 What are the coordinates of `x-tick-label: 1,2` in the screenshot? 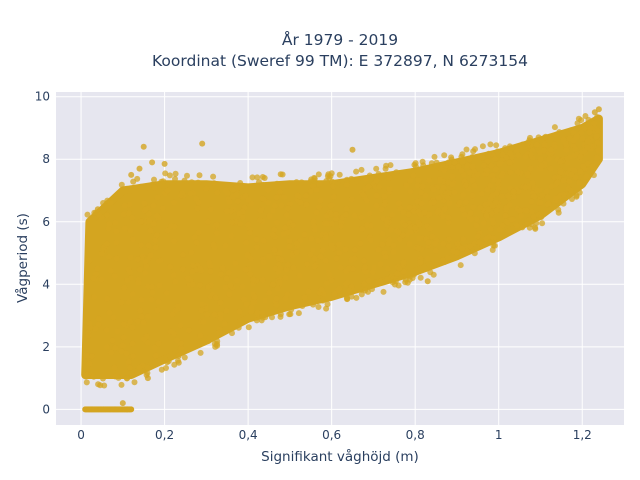 It's located at (582, 435).